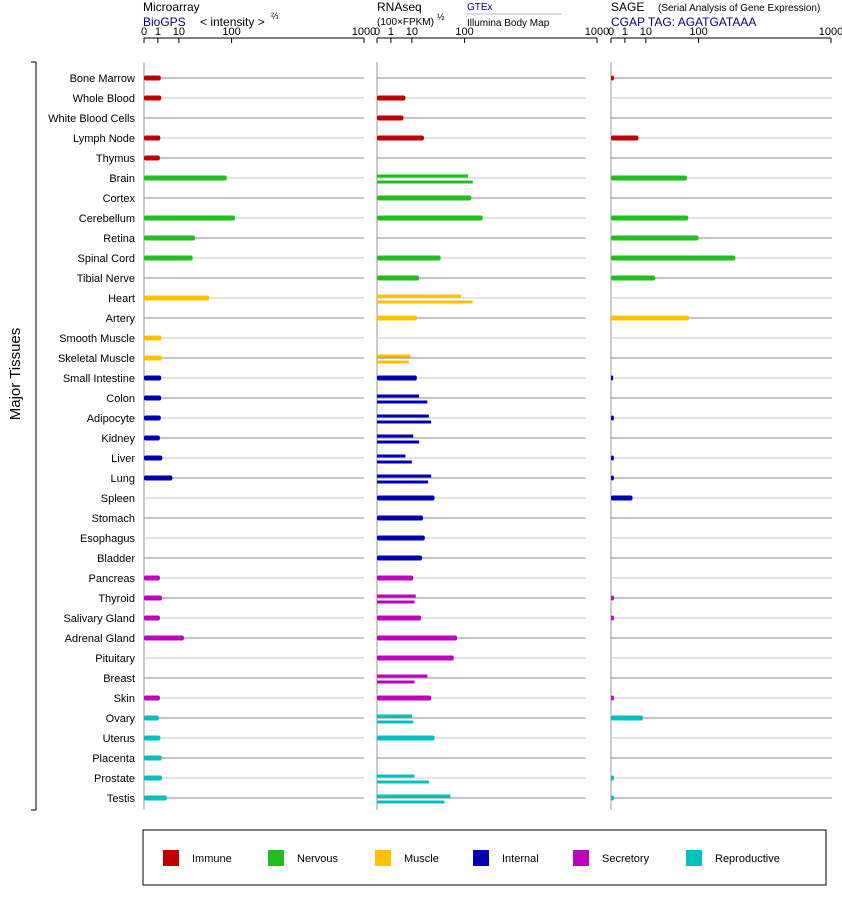  What do you see at coordinates (158, 32) in the screenshot?
I see `x-tick-label: 1` at bounding box center [158, 32].